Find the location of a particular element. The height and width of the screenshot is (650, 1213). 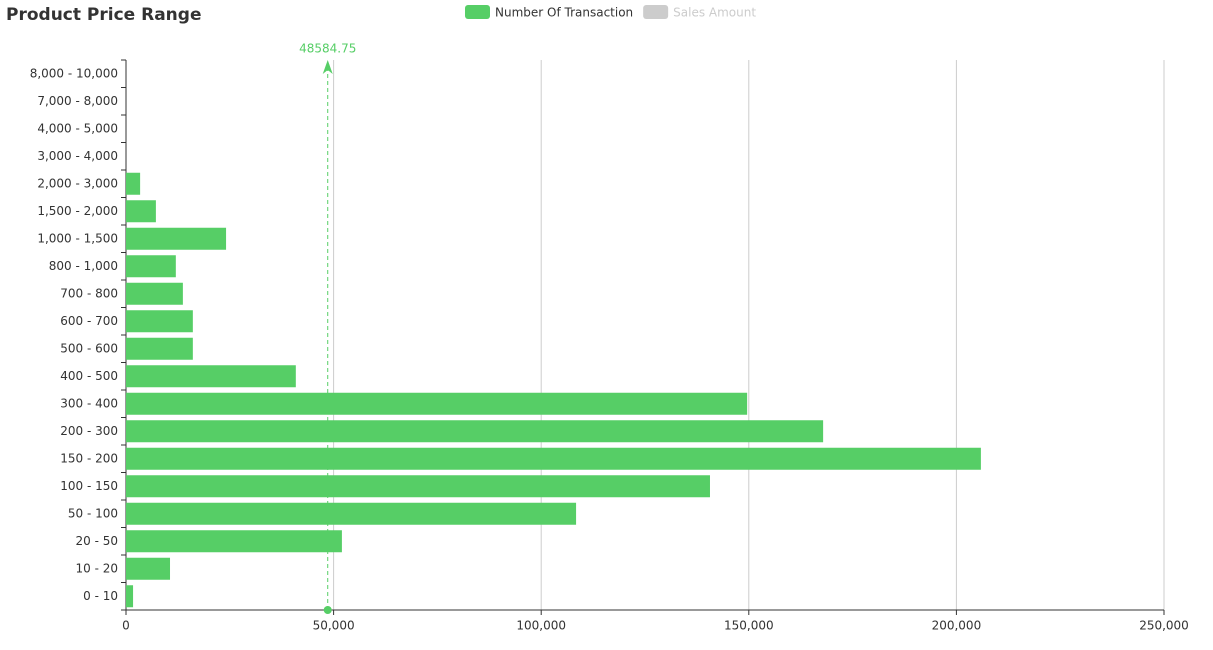

y-tick-label: 20 - 50 is located at coordinates (97, 541).